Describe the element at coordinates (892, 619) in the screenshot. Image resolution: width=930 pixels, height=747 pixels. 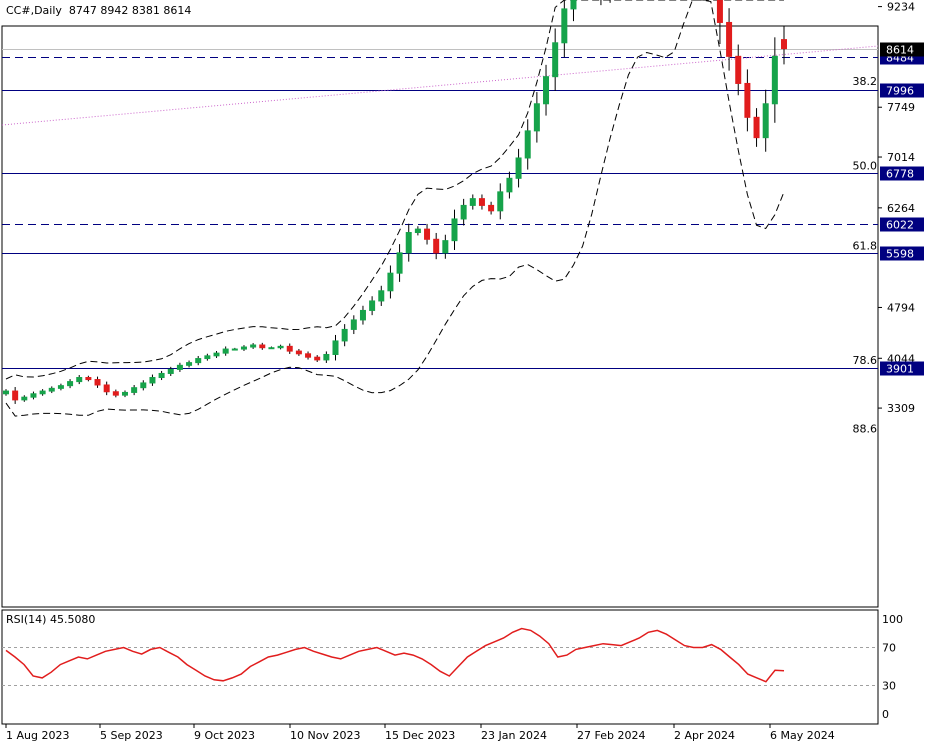
I see `rsi-tick-label: 100` at that location.